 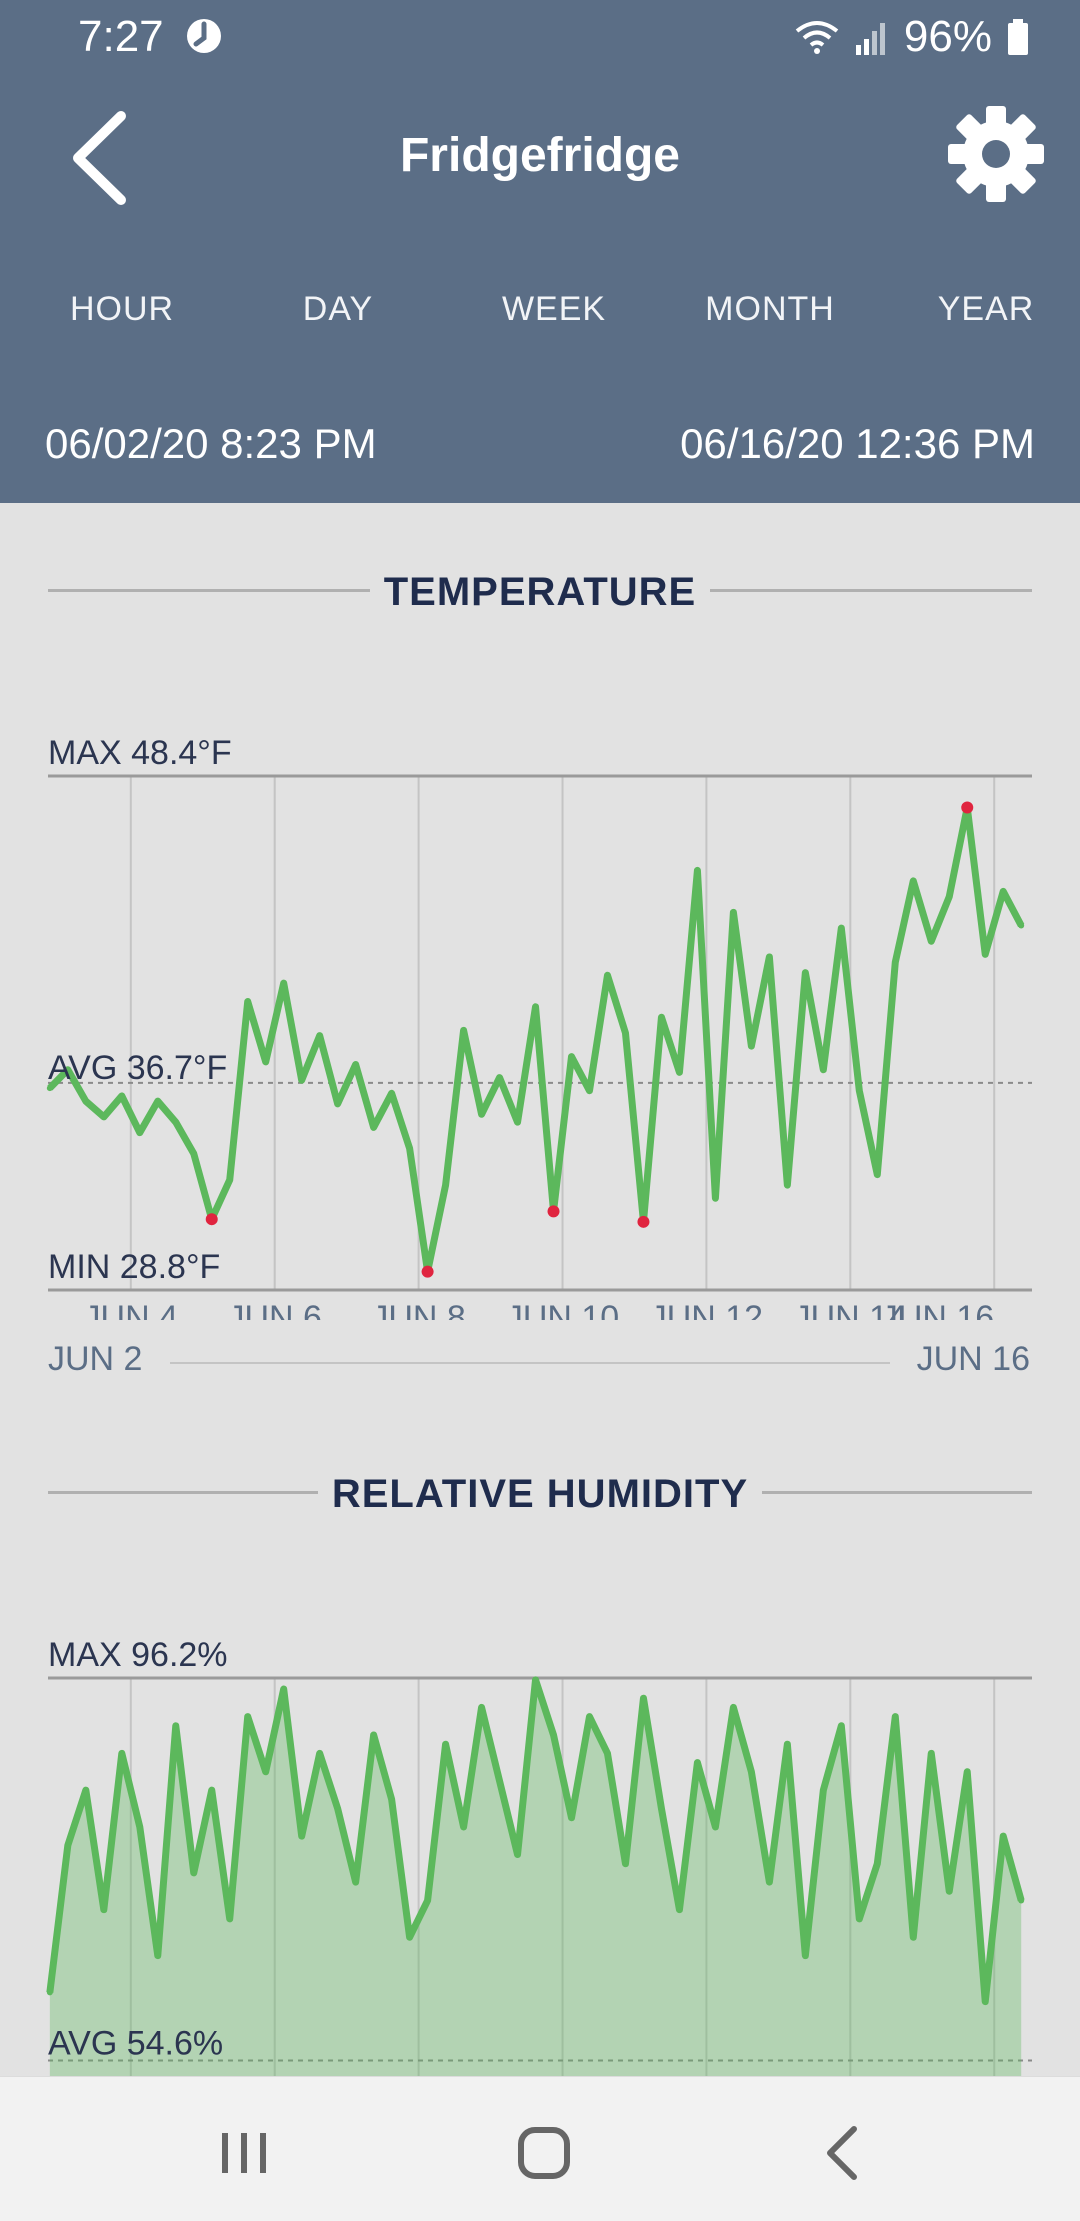 I want to click on page-title: Fridgefridge, so click(x=539, y=155).